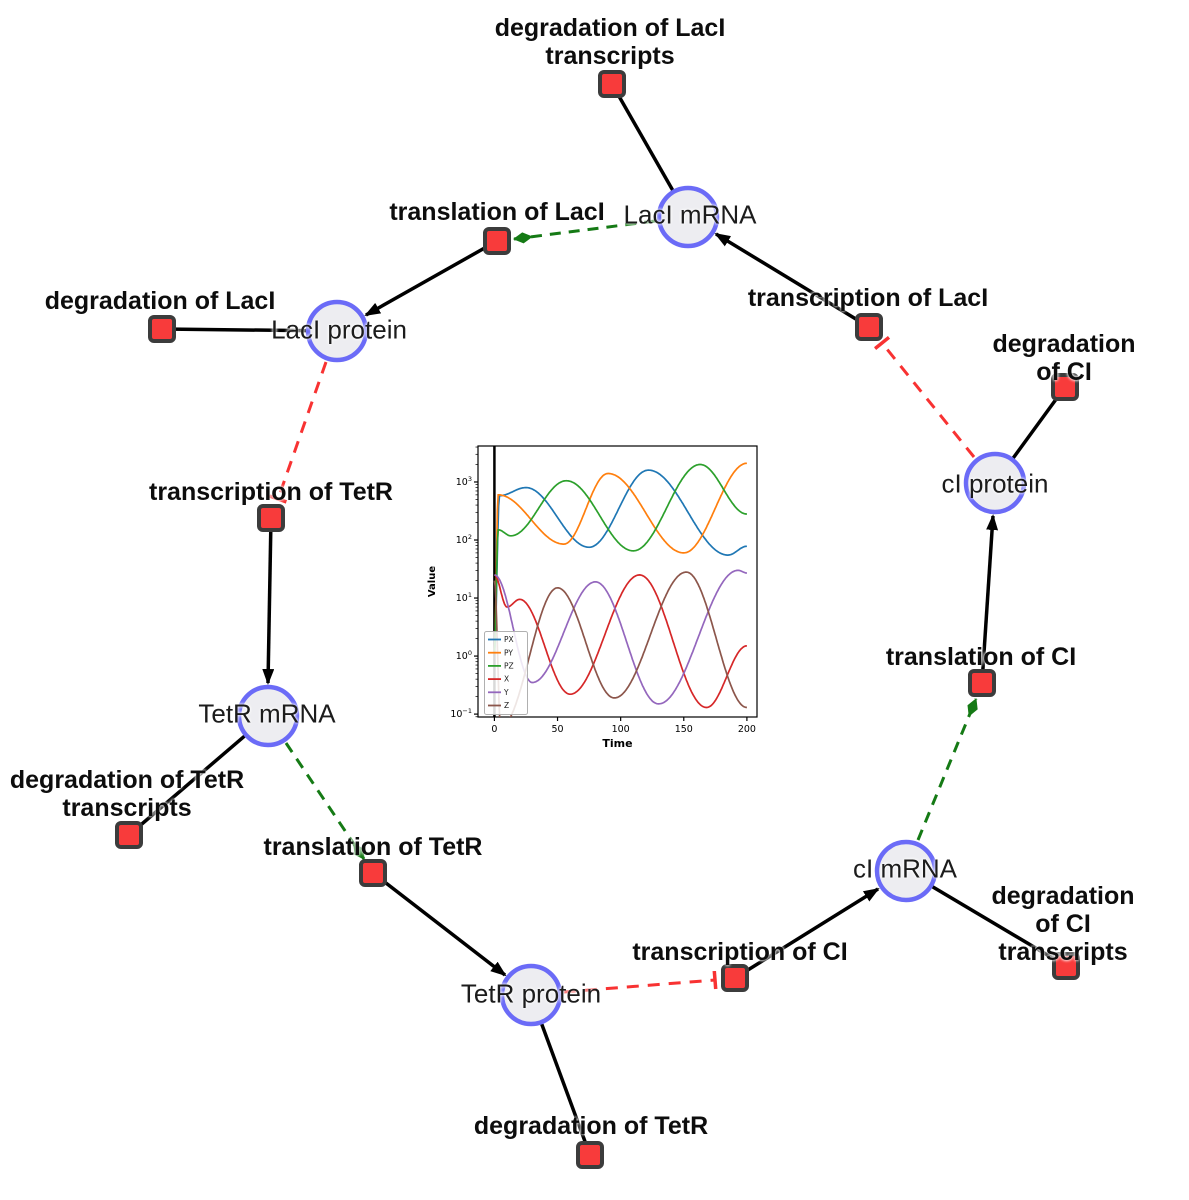 This screenshot has width=1189, height=1200. Describe the element at coordinates (129, 835) in the screenshot. I see `reaction-node-degradation-tetr-transcripts` at that location.